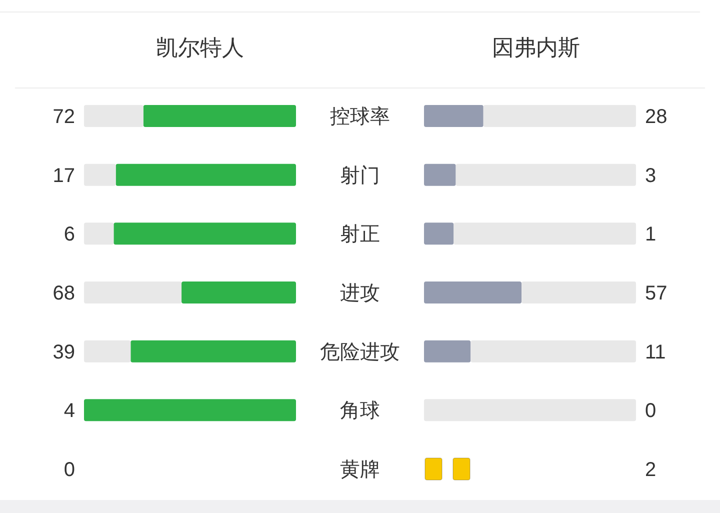 The image size is (720, 513). What do you see at coordinates (655, 352) in the screenshot?
I see `annotation: 11` at bounding box center [655, 352].